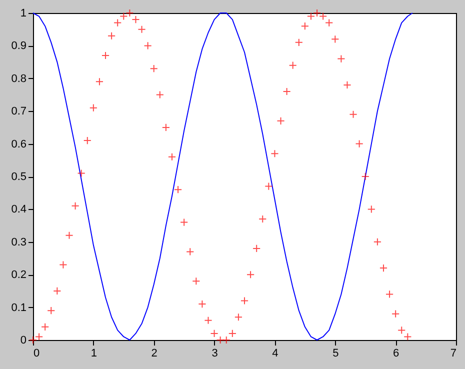 This screenshot has width=465, height=369. I want to click on y-tick-label: 0.7, so click(18, 112).